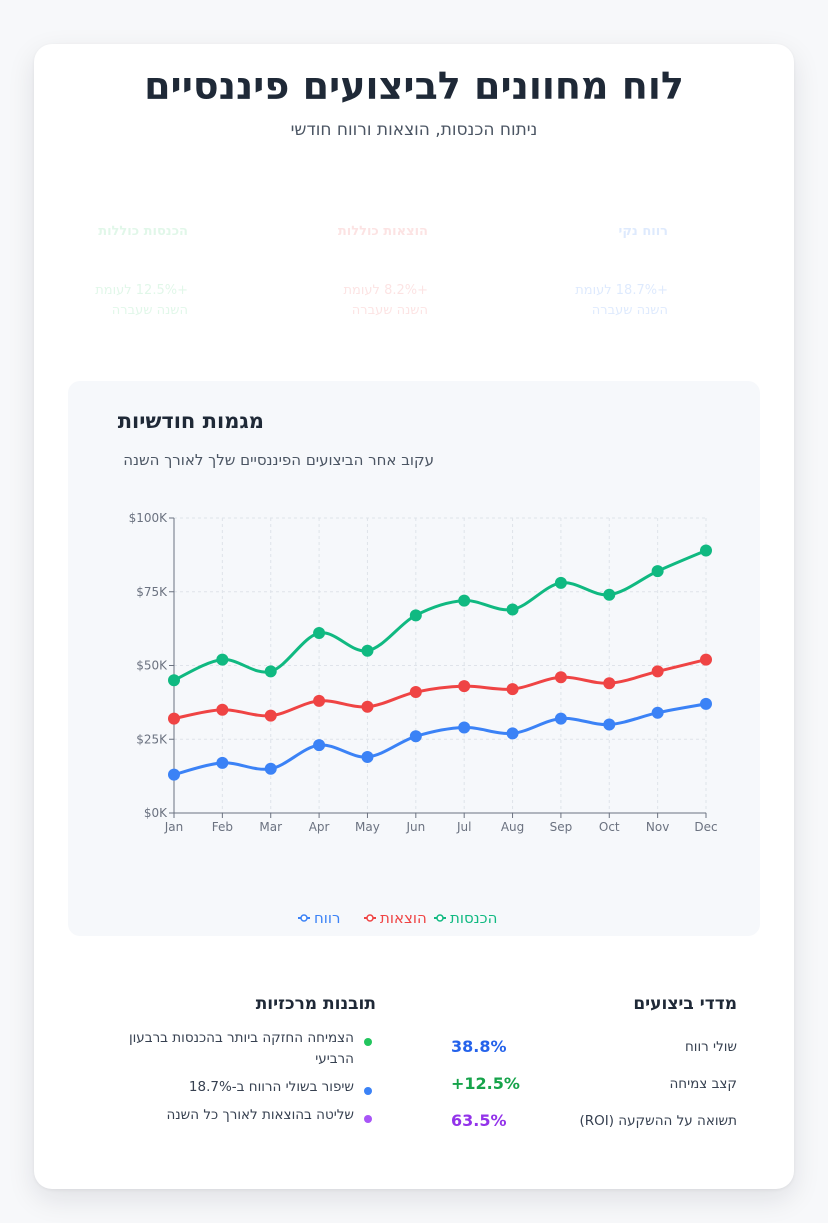 The height and width of the screenshot is (1223, 828). Describe the element at coordinates (385, 300) in the screenshot. I see `kpi-change: +8.2% לעומת השנה שעברה` at that location.